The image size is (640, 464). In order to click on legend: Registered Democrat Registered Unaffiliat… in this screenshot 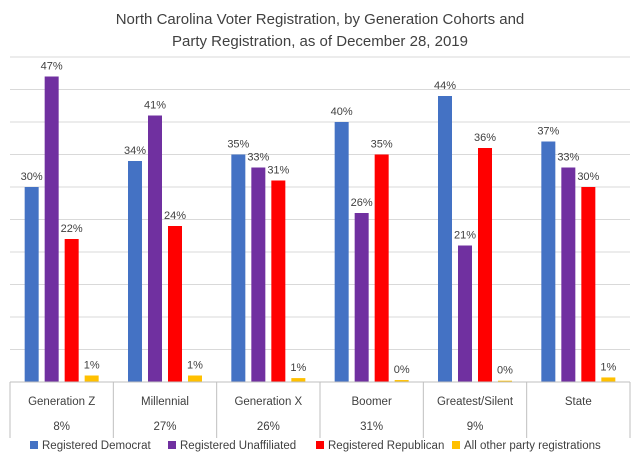, I will do `click(315, 446)`.